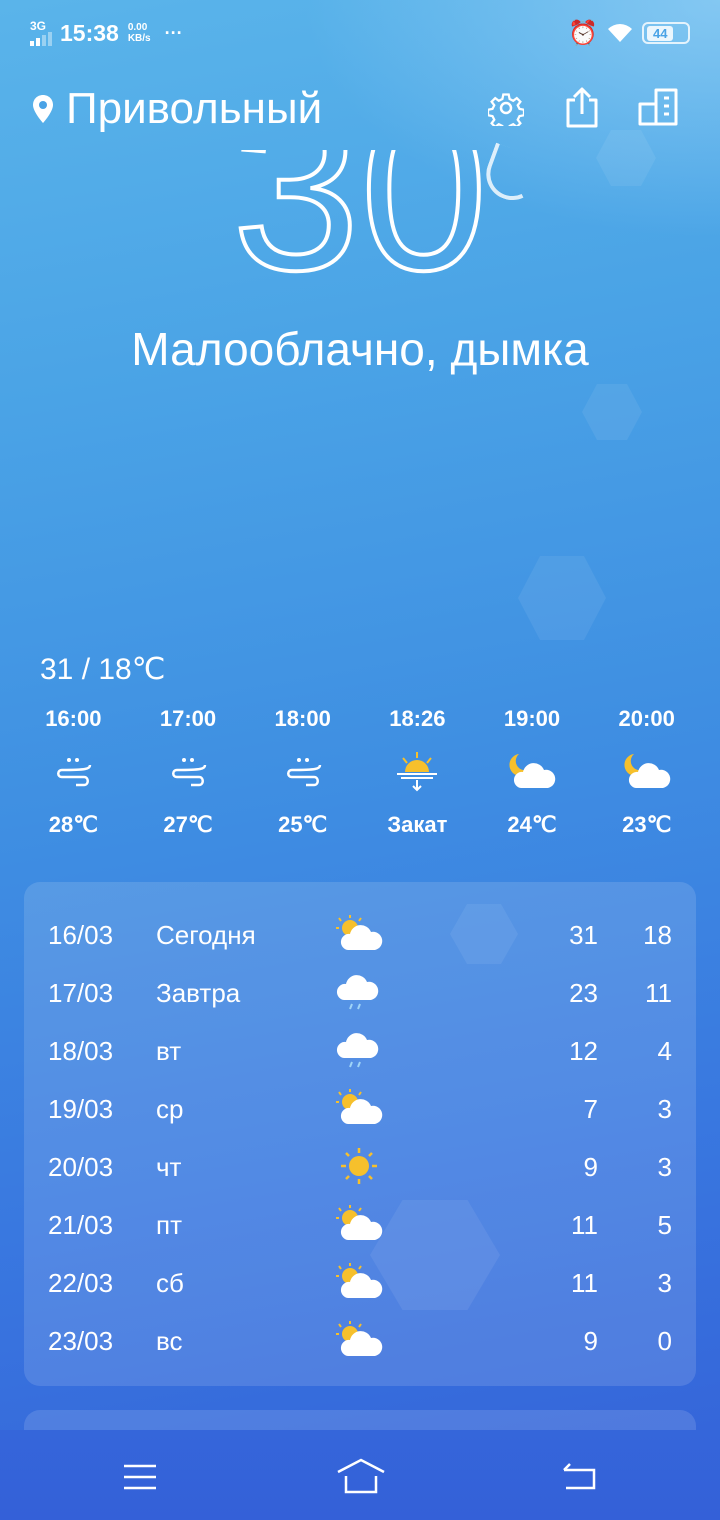  Describe the element at coordinates (81, 1166) in the screenshot. I see `day-date: 20/03` at that location.